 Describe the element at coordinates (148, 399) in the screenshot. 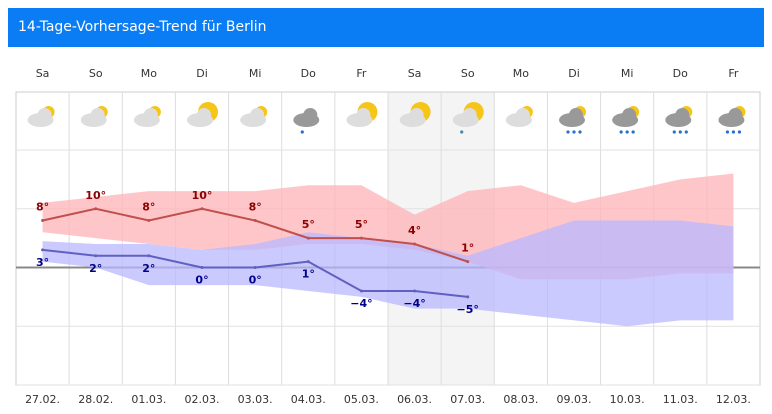

I see `date-label: 01.03.` at that location.